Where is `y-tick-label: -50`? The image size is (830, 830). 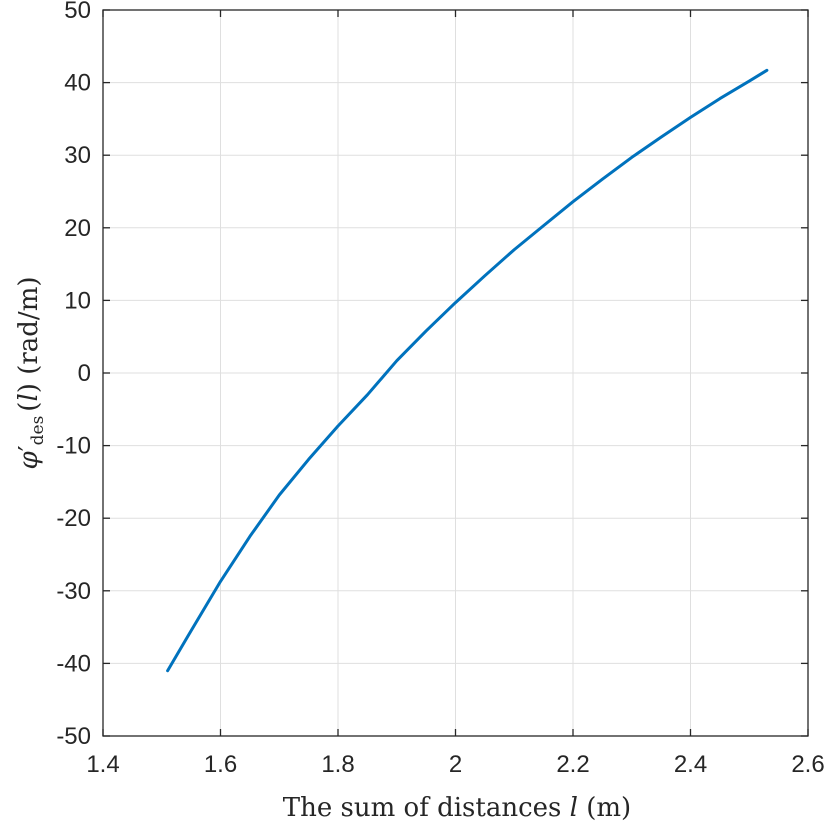 y-tick-label: -50 is located at coordinates (73, 736).